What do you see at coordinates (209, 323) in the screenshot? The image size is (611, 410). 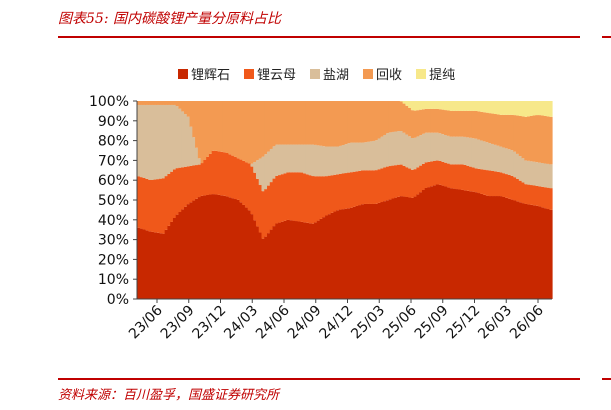 I see `x-tick-label: 23/12` at bounding box center [209, 323].